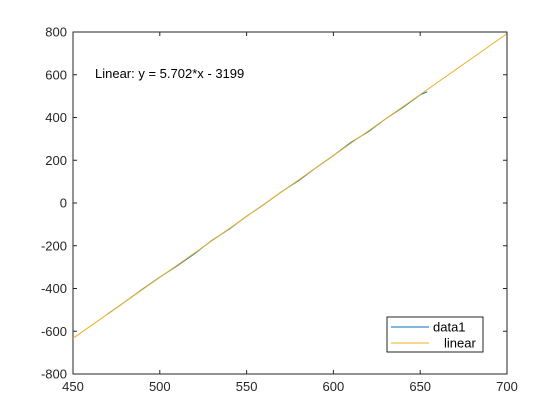  Describe the element at coordinates (160, 386) in the screenshot. I see `x-tick-label: 500` at that location.